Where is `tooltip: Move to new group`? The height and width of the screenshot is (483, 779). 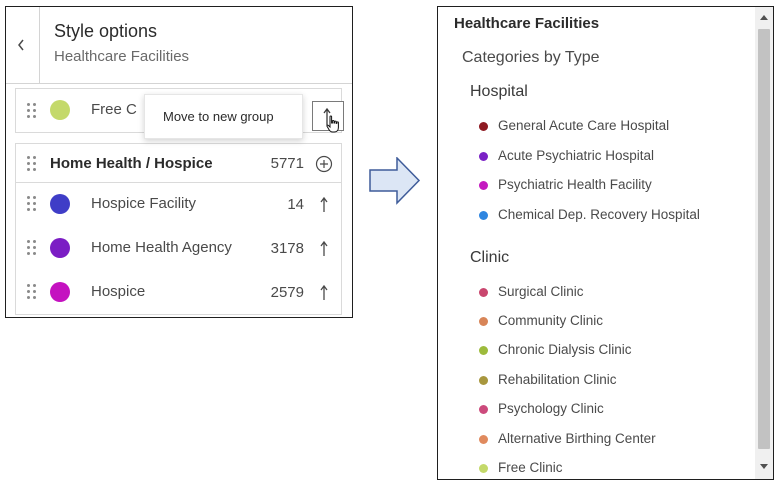
tooltip: Move to new group is located at coordinates (223, 116).